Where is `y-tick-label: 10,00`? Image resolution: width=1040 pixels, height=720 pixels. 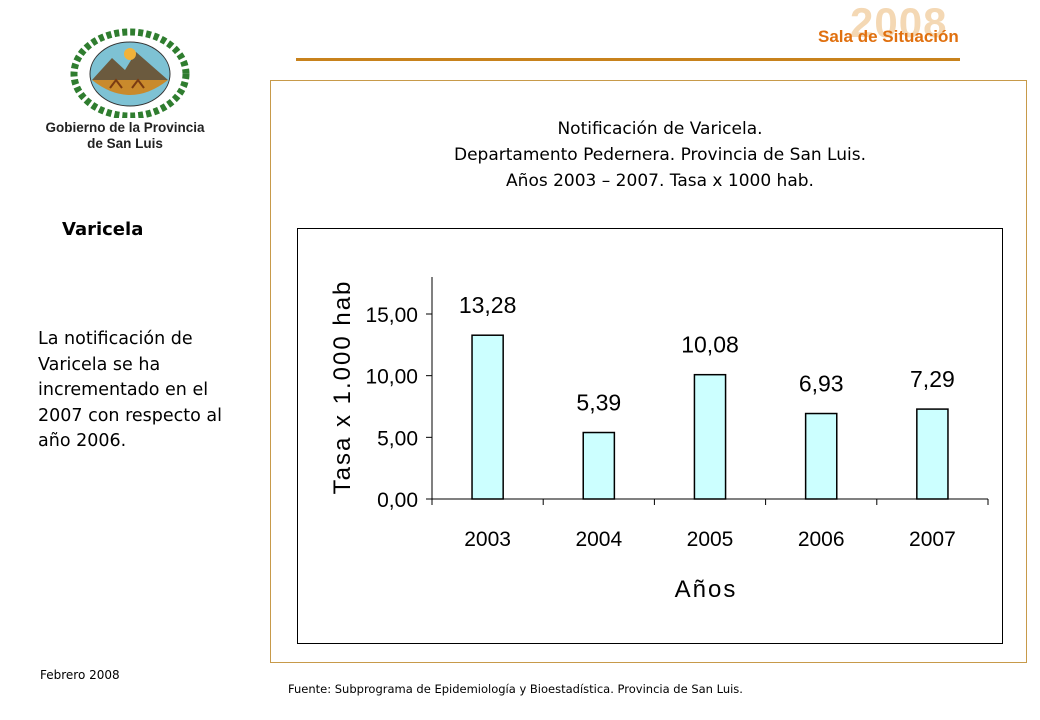
y-tick-label: 10,00 is located at coordinates (391, 377).